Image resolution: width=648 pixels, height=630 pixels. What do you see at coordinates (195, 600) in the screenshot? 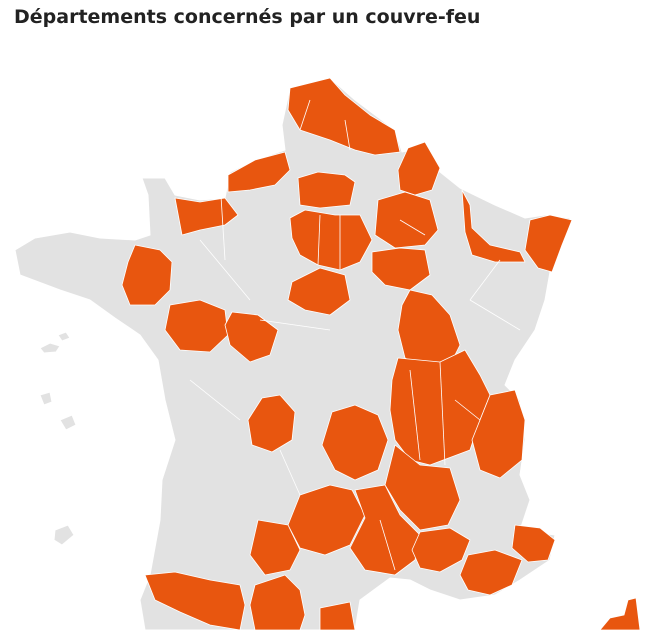
I see `department-pyrenees-atlantiques` at bounding box center [195, 600].